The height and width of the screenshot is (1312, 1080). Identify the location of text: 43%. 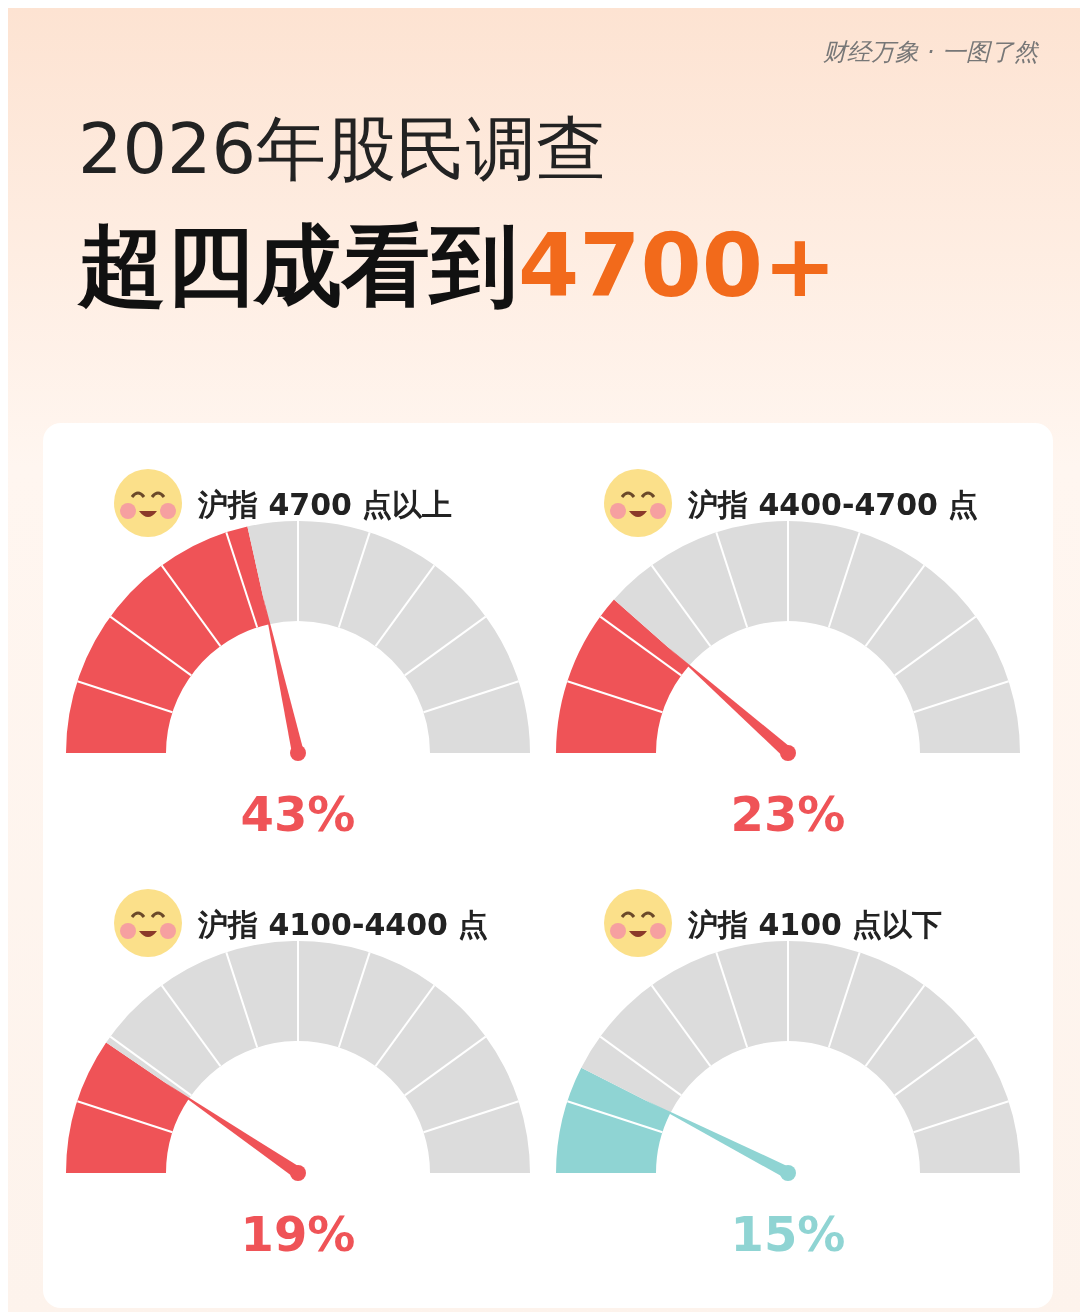
(298, 814).